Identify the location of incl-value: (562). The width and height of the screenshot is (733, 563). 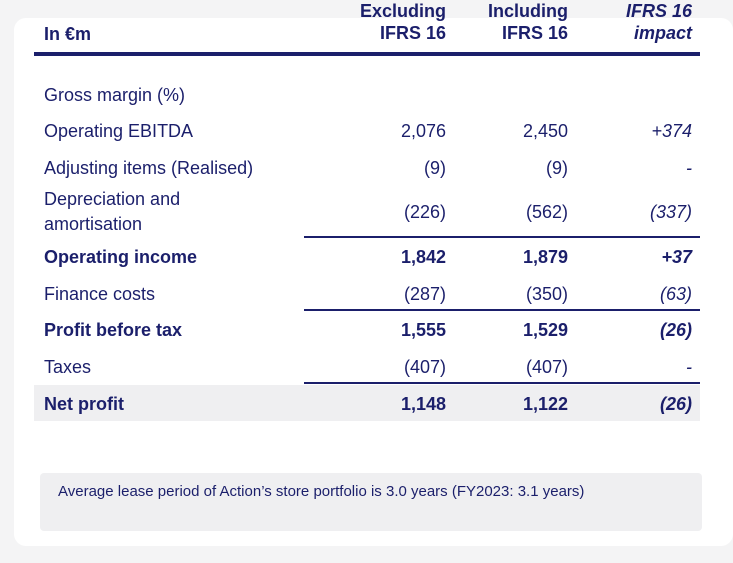
(546, 212).